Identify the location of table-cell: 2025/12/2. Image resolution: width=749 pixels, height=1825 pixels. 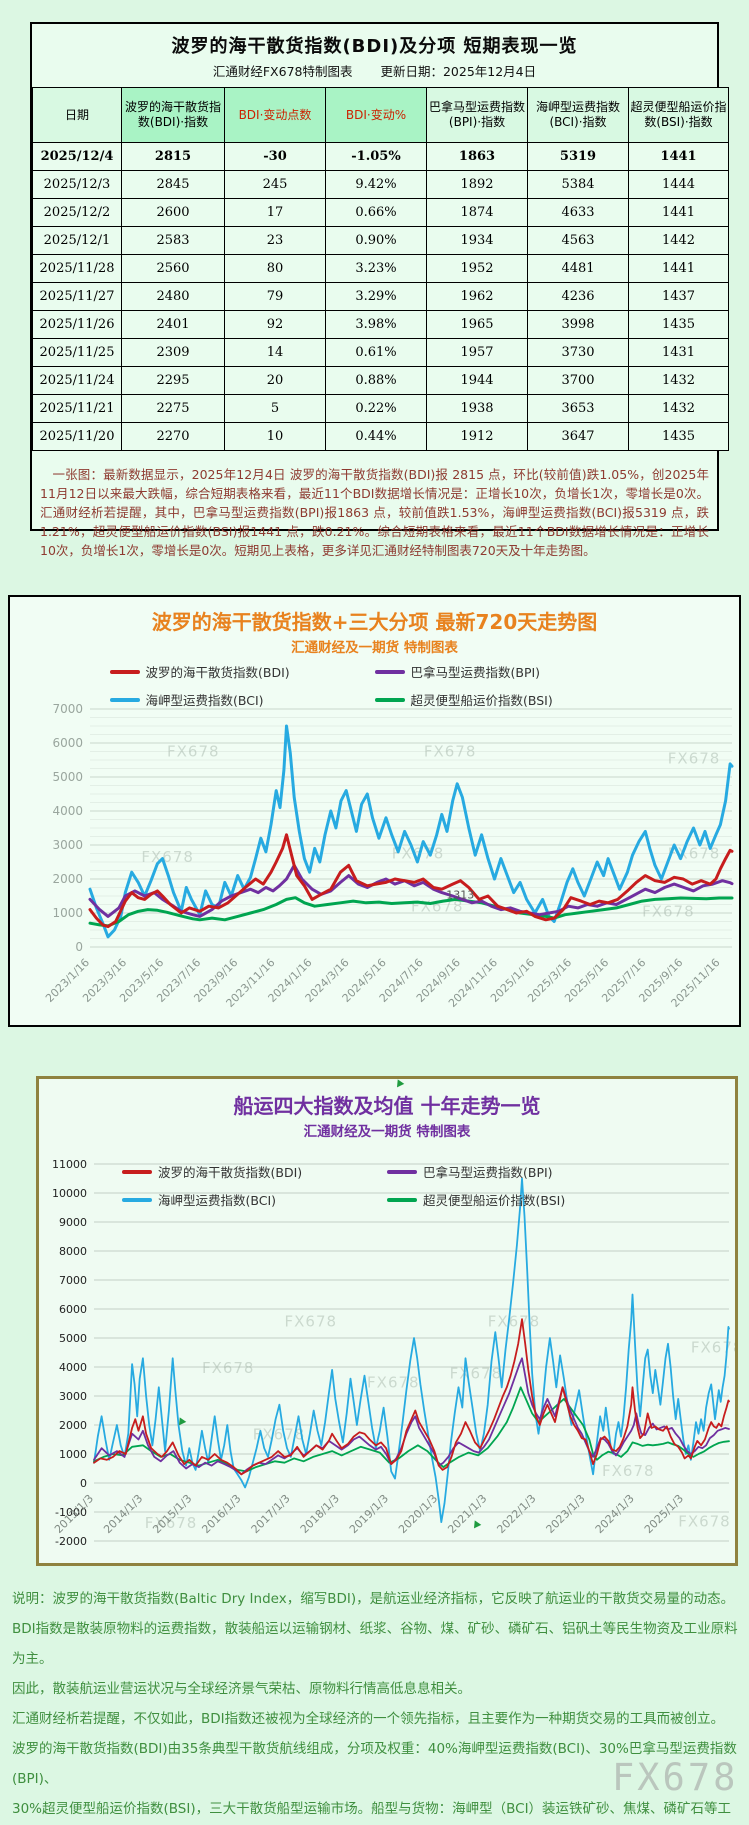
(77, 212).